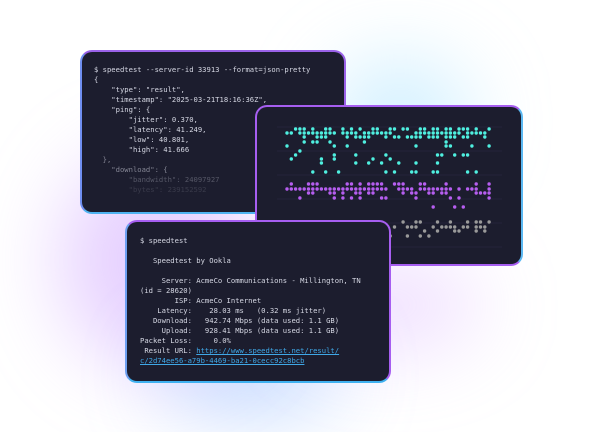 This screenshot has width=600, height=432. I want to click on json-line: "type": "result",, so click(139, 89).